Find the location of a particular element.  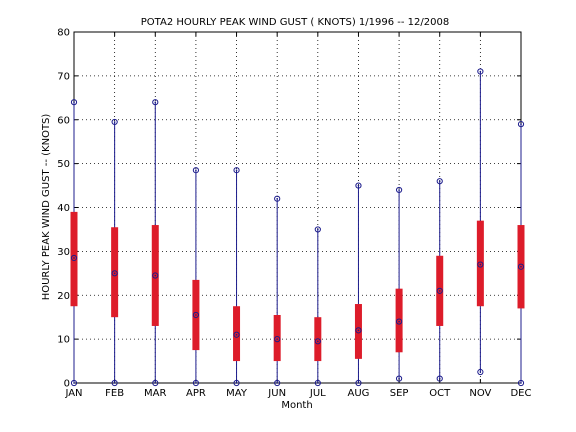

y-tick-label: 20 is located at coordinates (63, 296).